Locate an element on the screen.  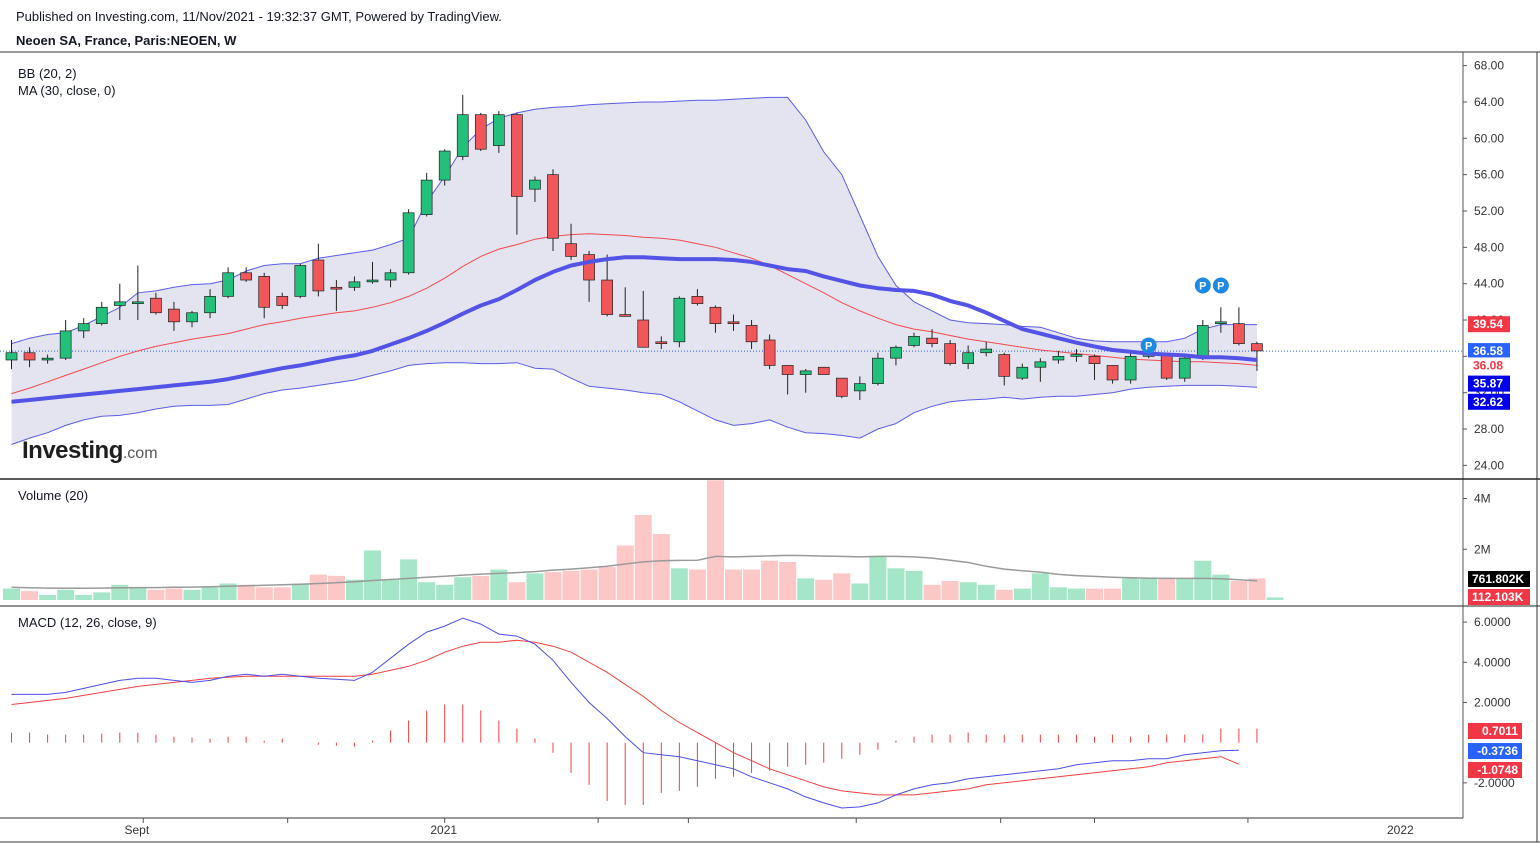
macd-tick-label: -2.0000 is located at coordinates (1494, 783).